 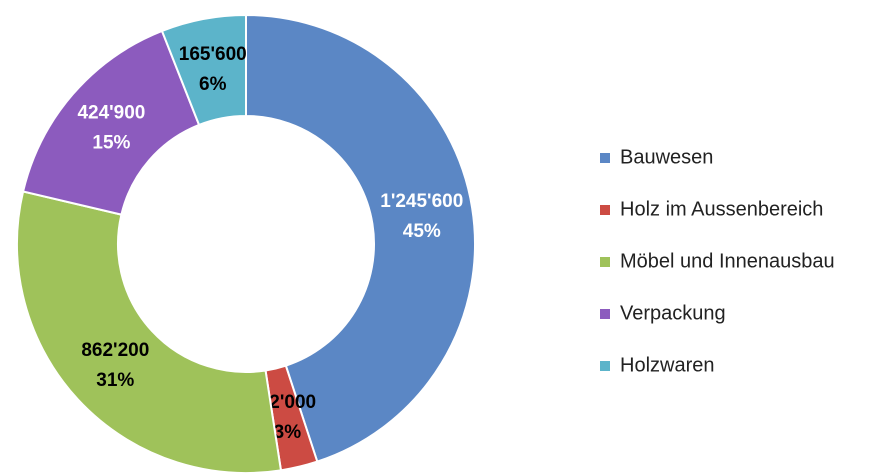 I want to click on value-label: 424'900, so click(x=111, y=113).